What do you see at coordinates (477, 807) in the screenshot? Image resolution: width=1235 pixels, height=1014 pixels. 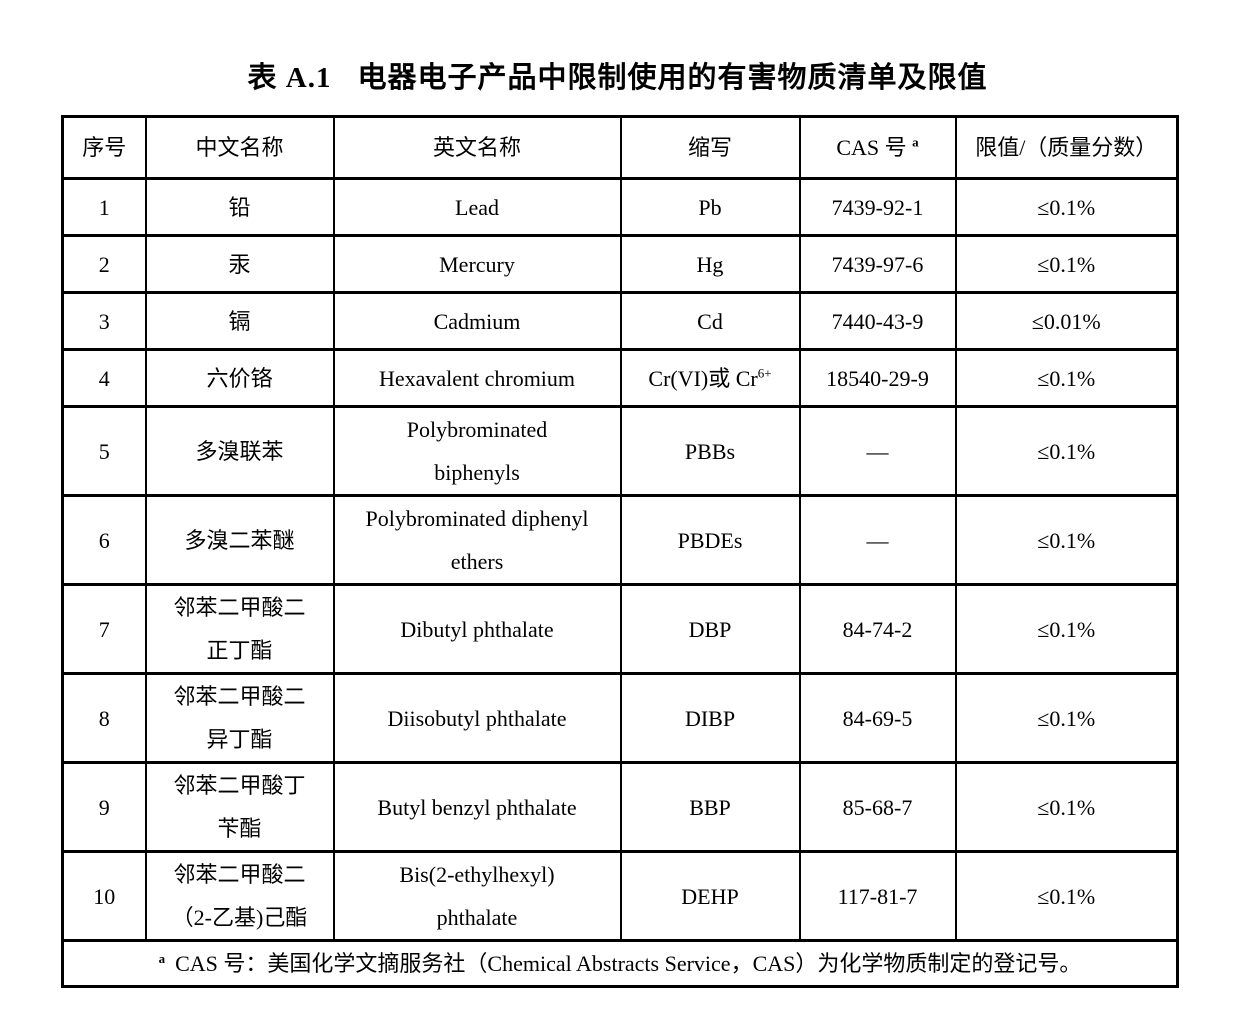 I see `cell-english-name: Butyl benzyl phthalate` at bounding box center [477, 807].